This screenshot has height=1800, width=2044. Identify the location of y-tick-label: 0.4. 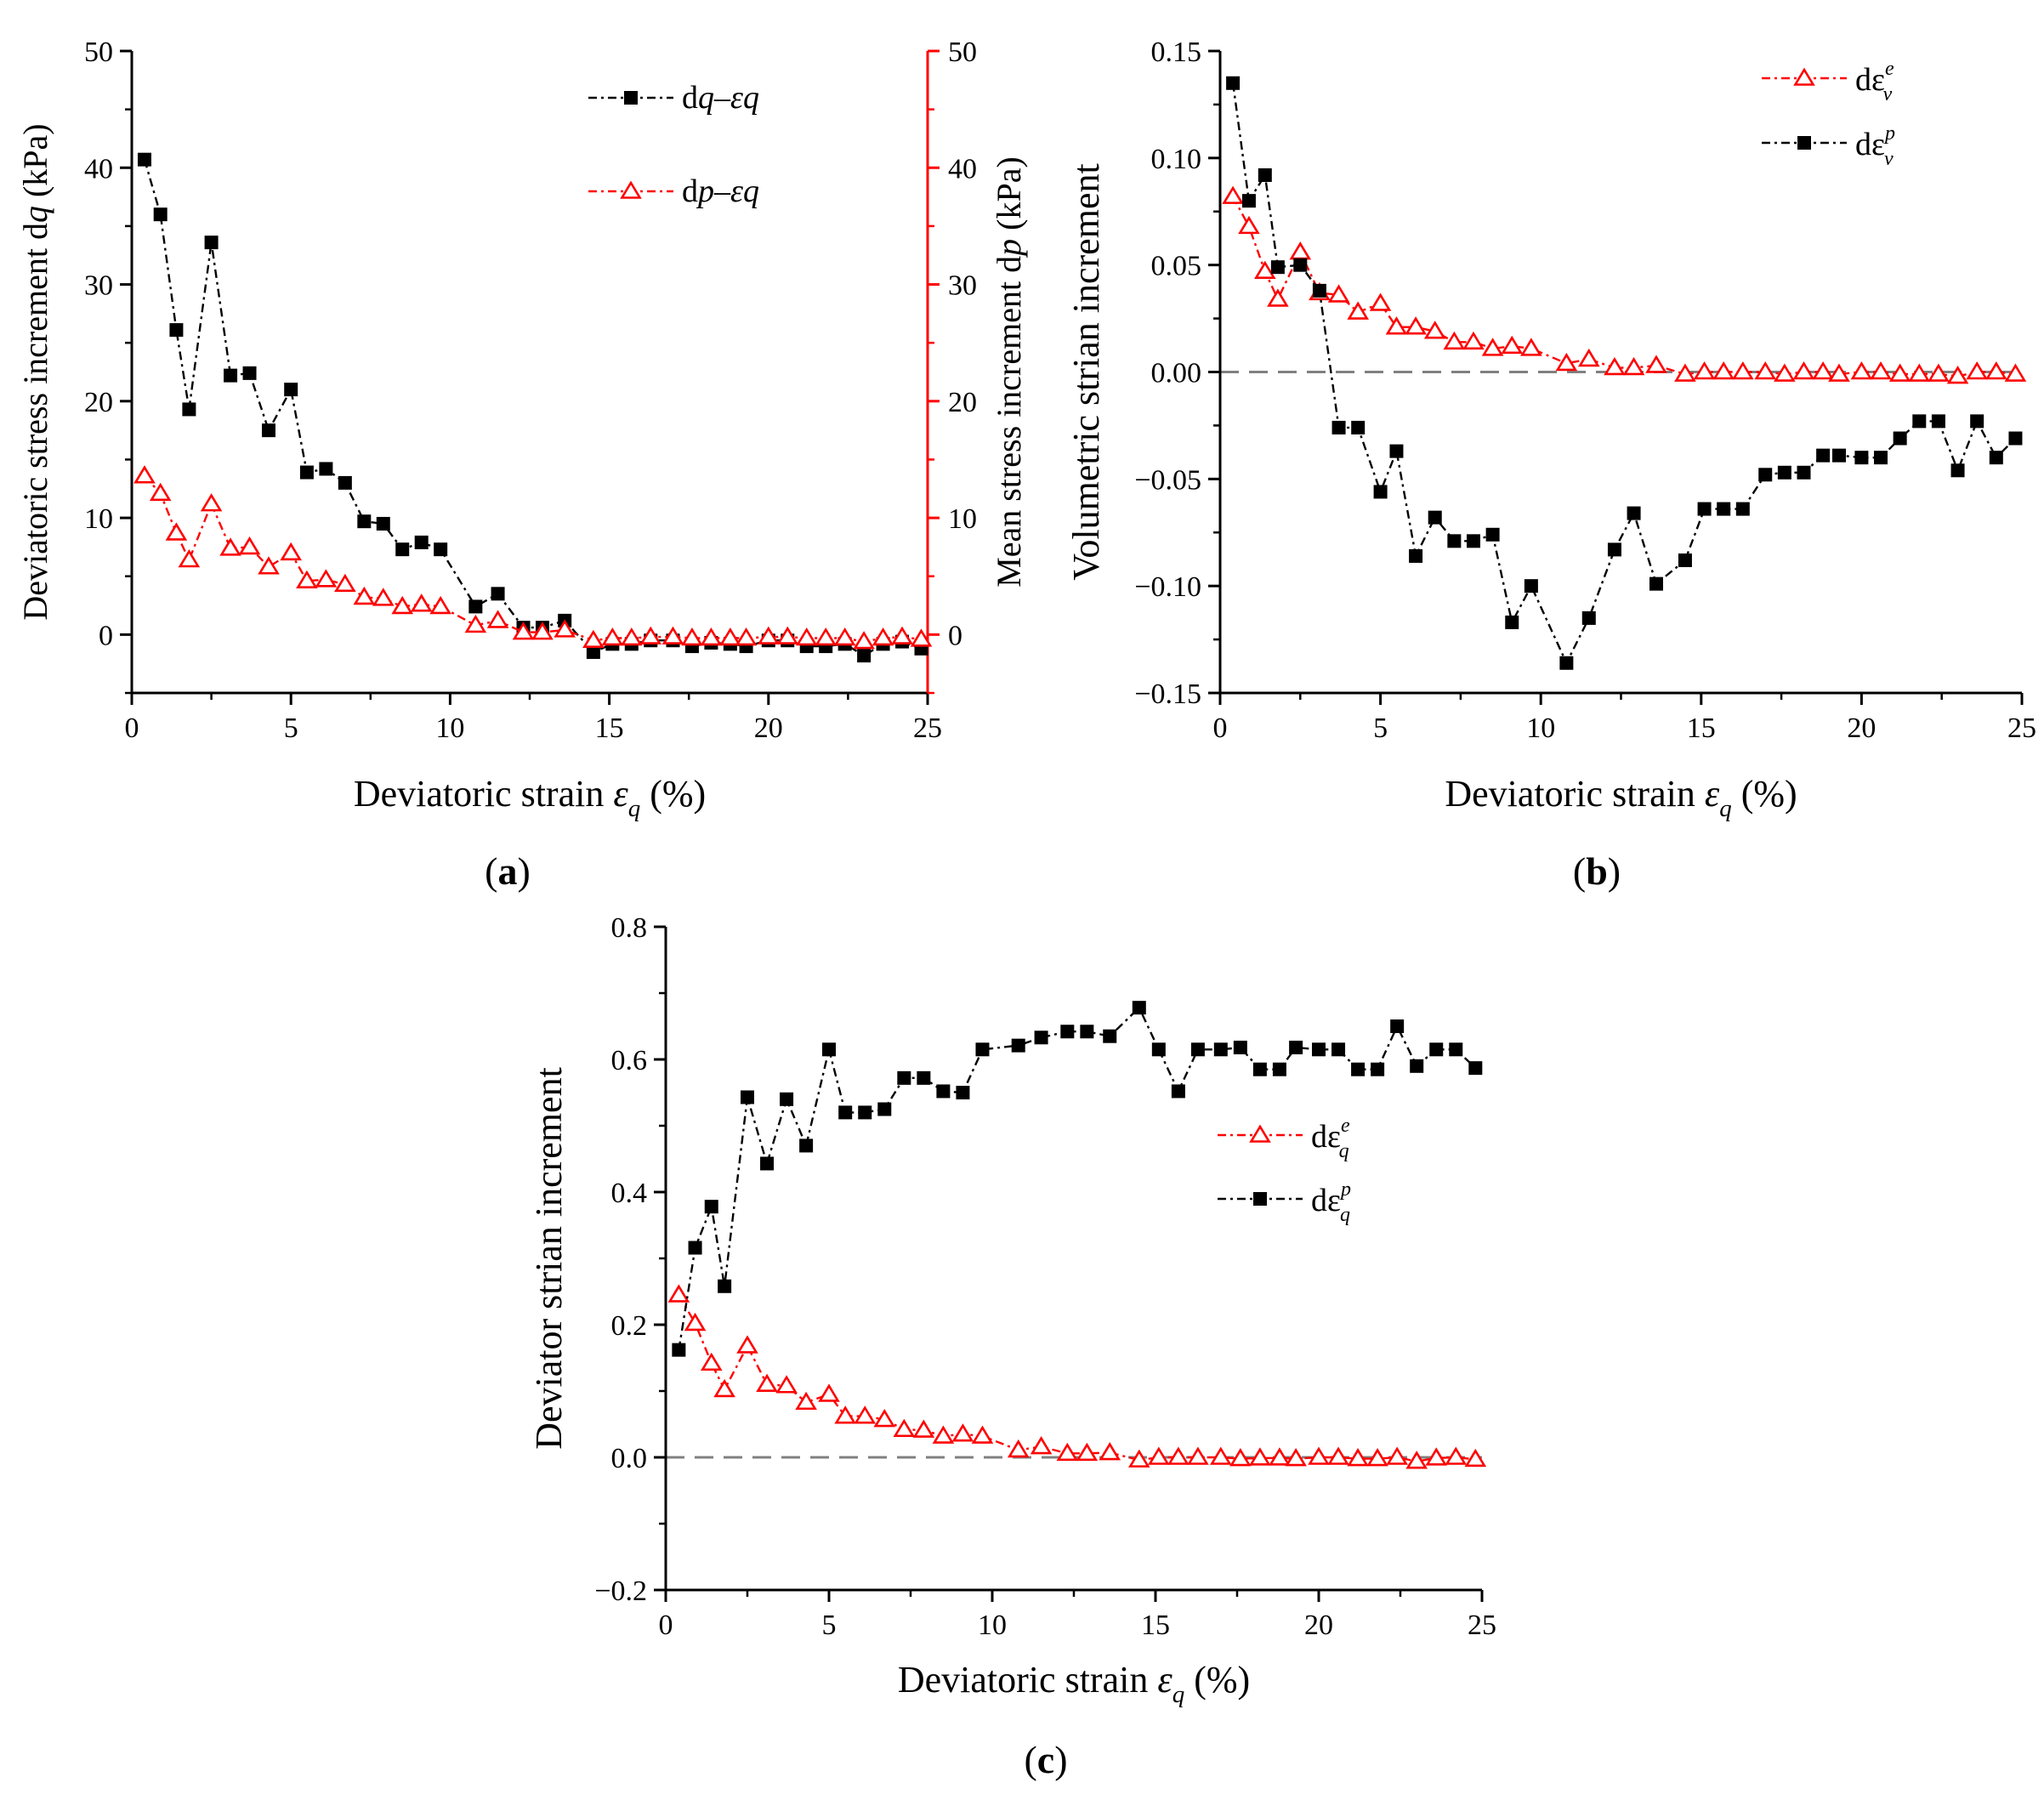
(630, 1193).